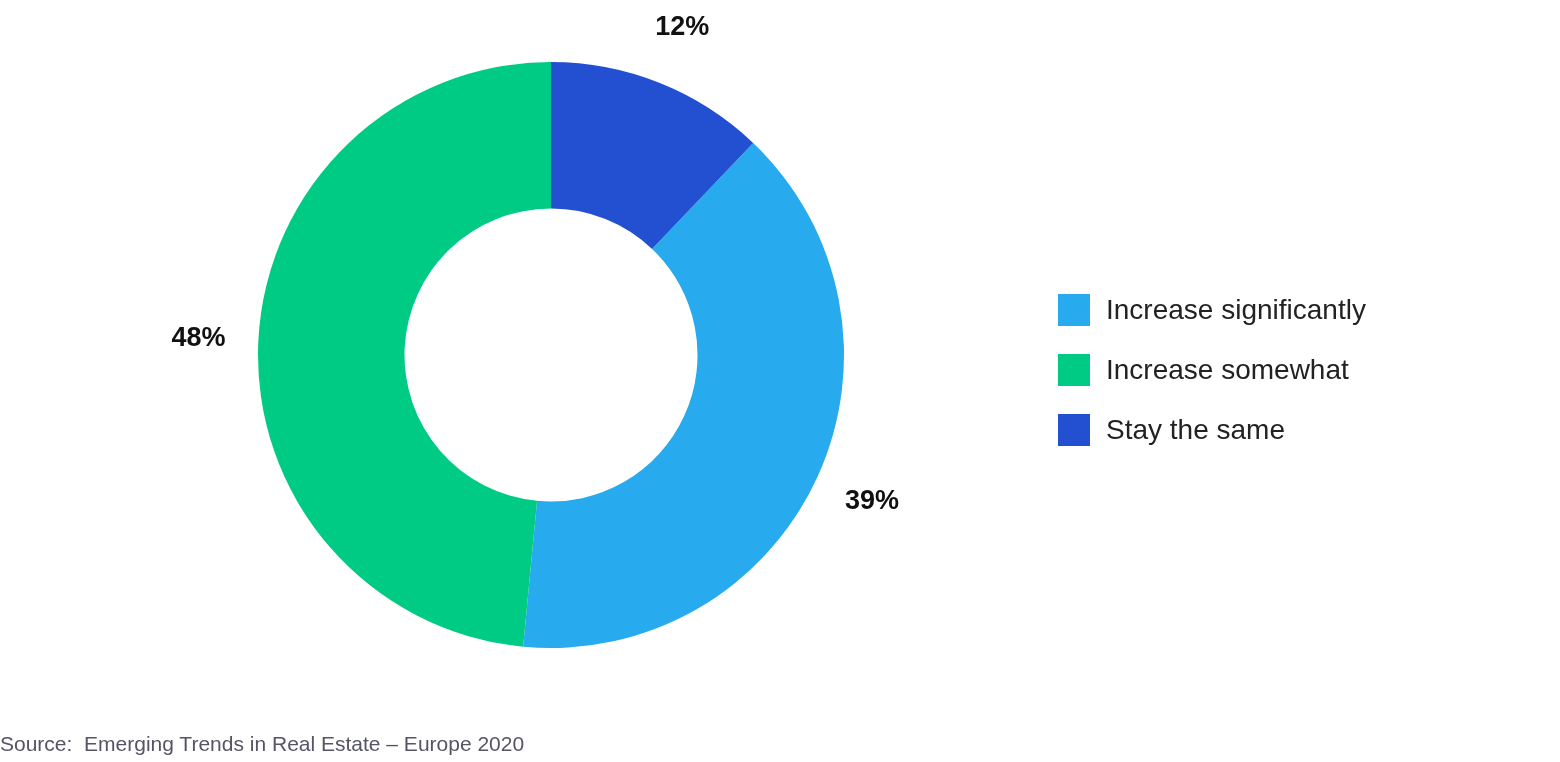 This screenshot has height=762, width=1560. What do you see at coordinates (262, 744) in the screenshot?
I see `source-note: Source: Emerging Trends in Real Estate – Europe 2020` at bounding box center [262, 744].